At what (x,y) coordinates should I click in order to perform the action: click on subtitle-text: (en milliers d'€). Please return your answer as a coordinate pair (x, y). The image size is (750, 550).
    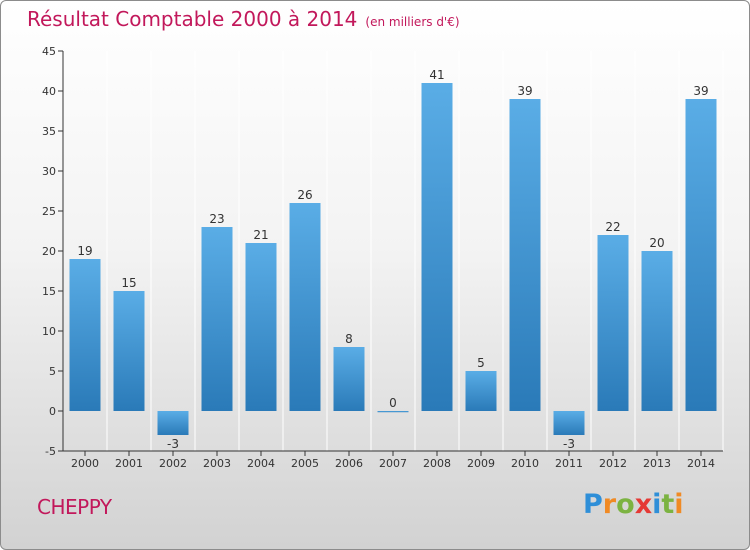
    Looking at the image, I should click on (412, 22).